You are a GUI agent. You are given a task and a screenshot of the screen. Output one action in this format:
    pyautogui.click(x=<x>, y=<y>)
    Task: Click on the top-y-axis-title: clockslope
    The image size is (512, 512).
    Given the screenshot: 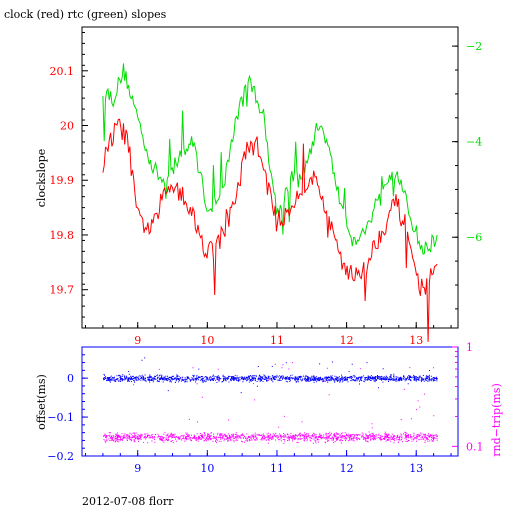 What is the action you would take?
    pyautogui.click(x=41, y=178)
    